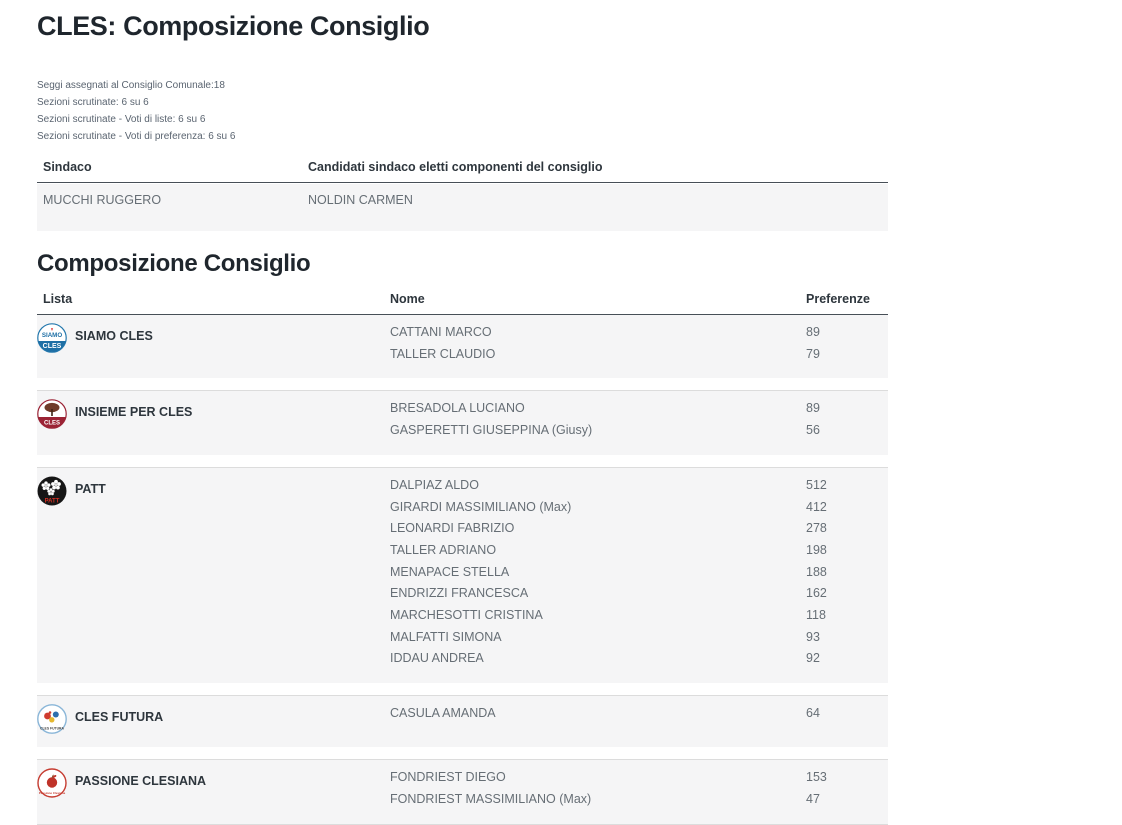 This screenshot has height=825, width=1122. What do you see at coordinates (213, 718) in the screenshot?
I see `party-list-cell: CLES FUTURA CLES FUTURA` at bounding box center [213, 718].